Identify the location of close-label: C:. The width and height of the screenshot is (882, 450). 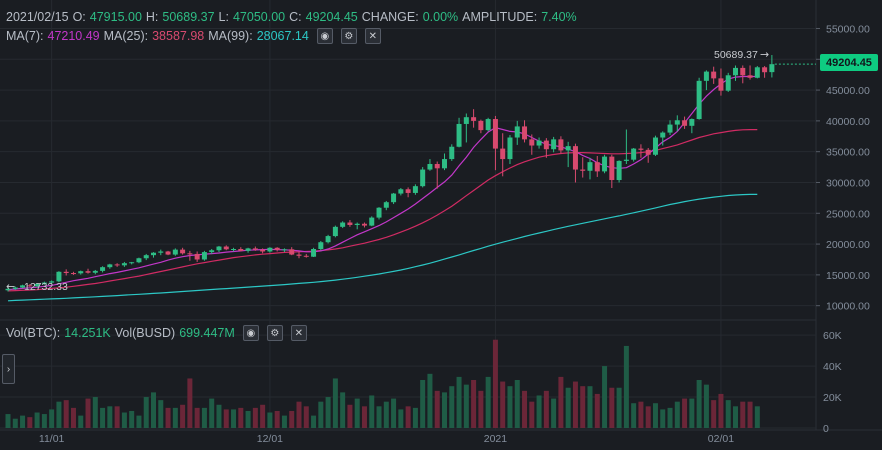
(295, 17).